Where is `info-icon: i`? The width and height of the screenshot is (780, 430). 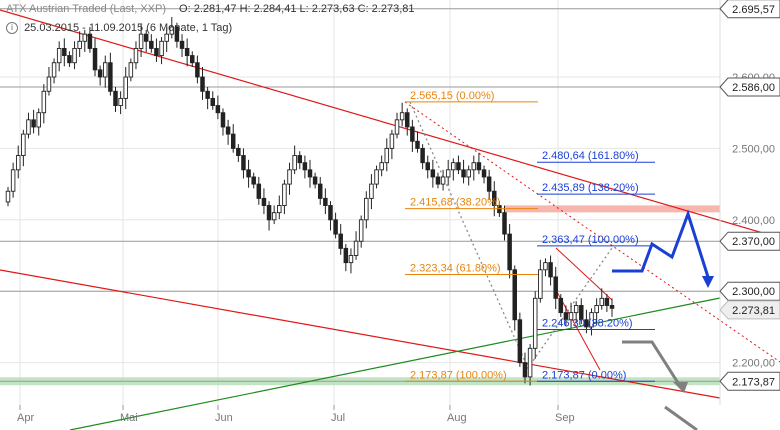 info-icon: i is located at coordinates (12, 28).